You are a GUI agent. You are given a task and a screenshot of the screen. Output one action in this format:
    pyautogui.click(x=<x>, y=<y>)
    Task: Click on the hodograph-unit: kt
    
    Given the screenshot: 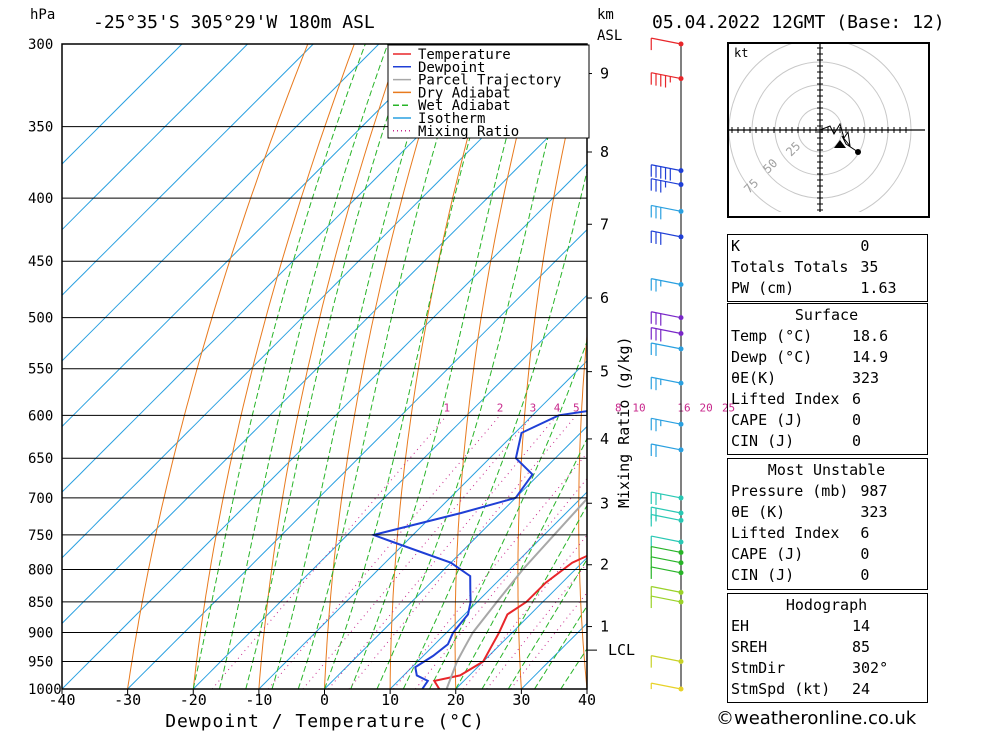 What is the action you would take?
    pyautogui.click(x=741, y=53)
    